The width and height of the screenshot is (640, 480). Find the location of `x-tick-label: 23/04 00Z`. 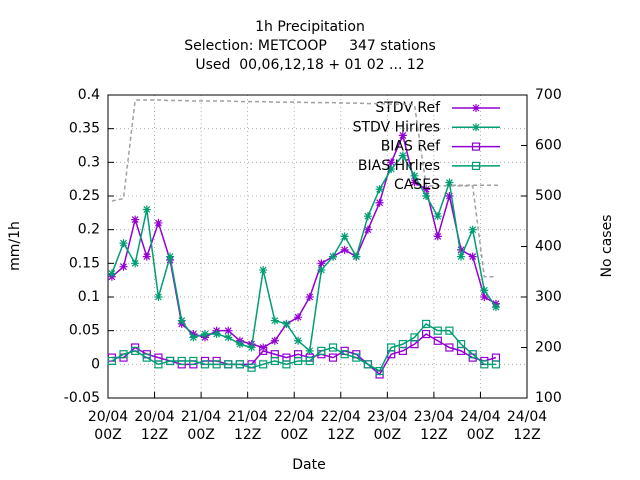

x-tick-label: 23/04 00Z is located at coordinates (387, 426).